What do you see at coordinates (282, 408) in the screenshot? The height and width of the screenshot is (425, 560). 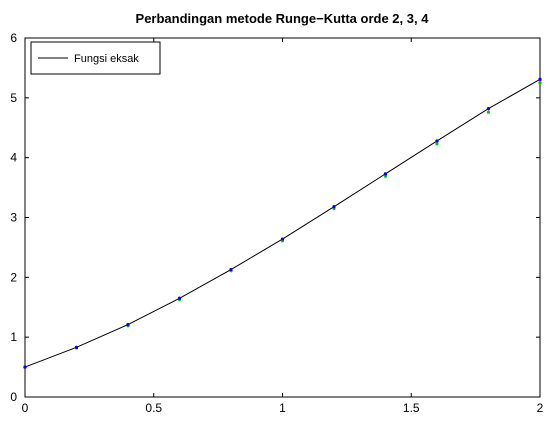 I see `x-tick-label: 1` at bounding box center [282, 408].